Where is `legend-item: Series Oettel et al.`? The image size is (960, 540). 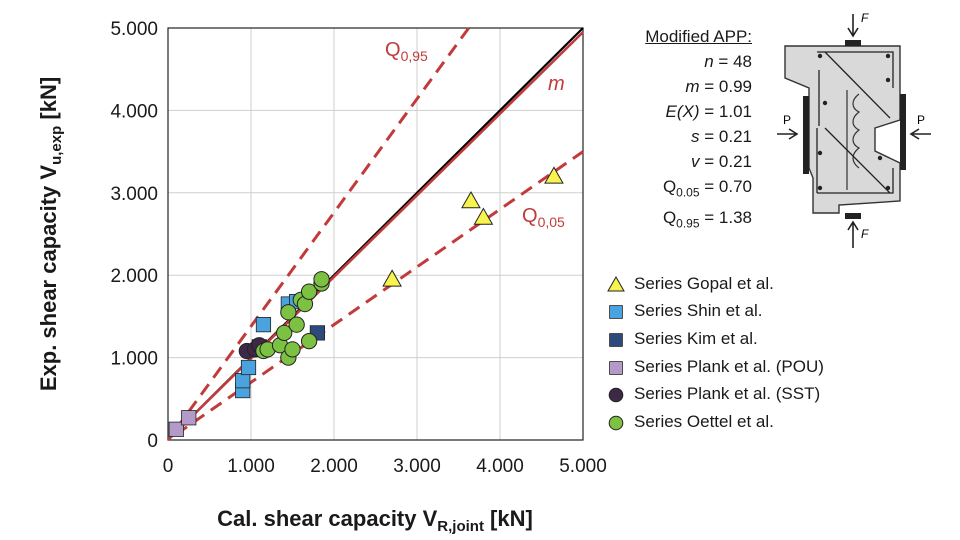
legend-item: Series Oettel et al. is located at coordinates (715, 422).